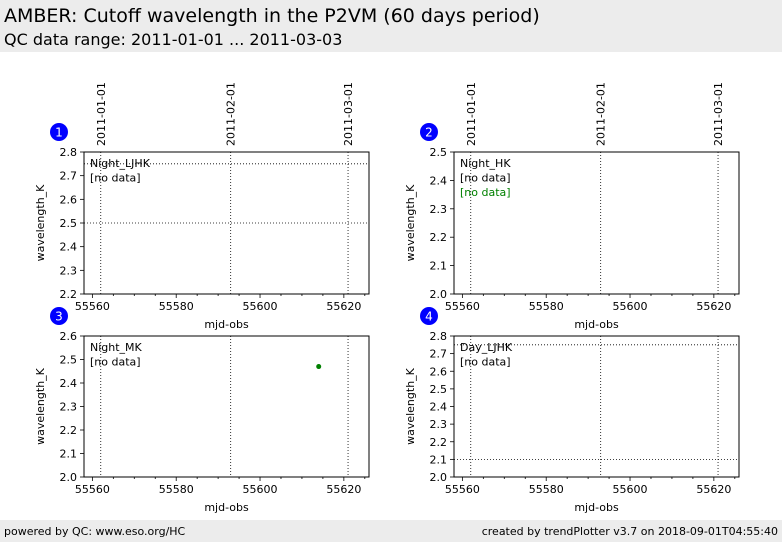  I want to click on panel-number: 4, so click(429, 317).